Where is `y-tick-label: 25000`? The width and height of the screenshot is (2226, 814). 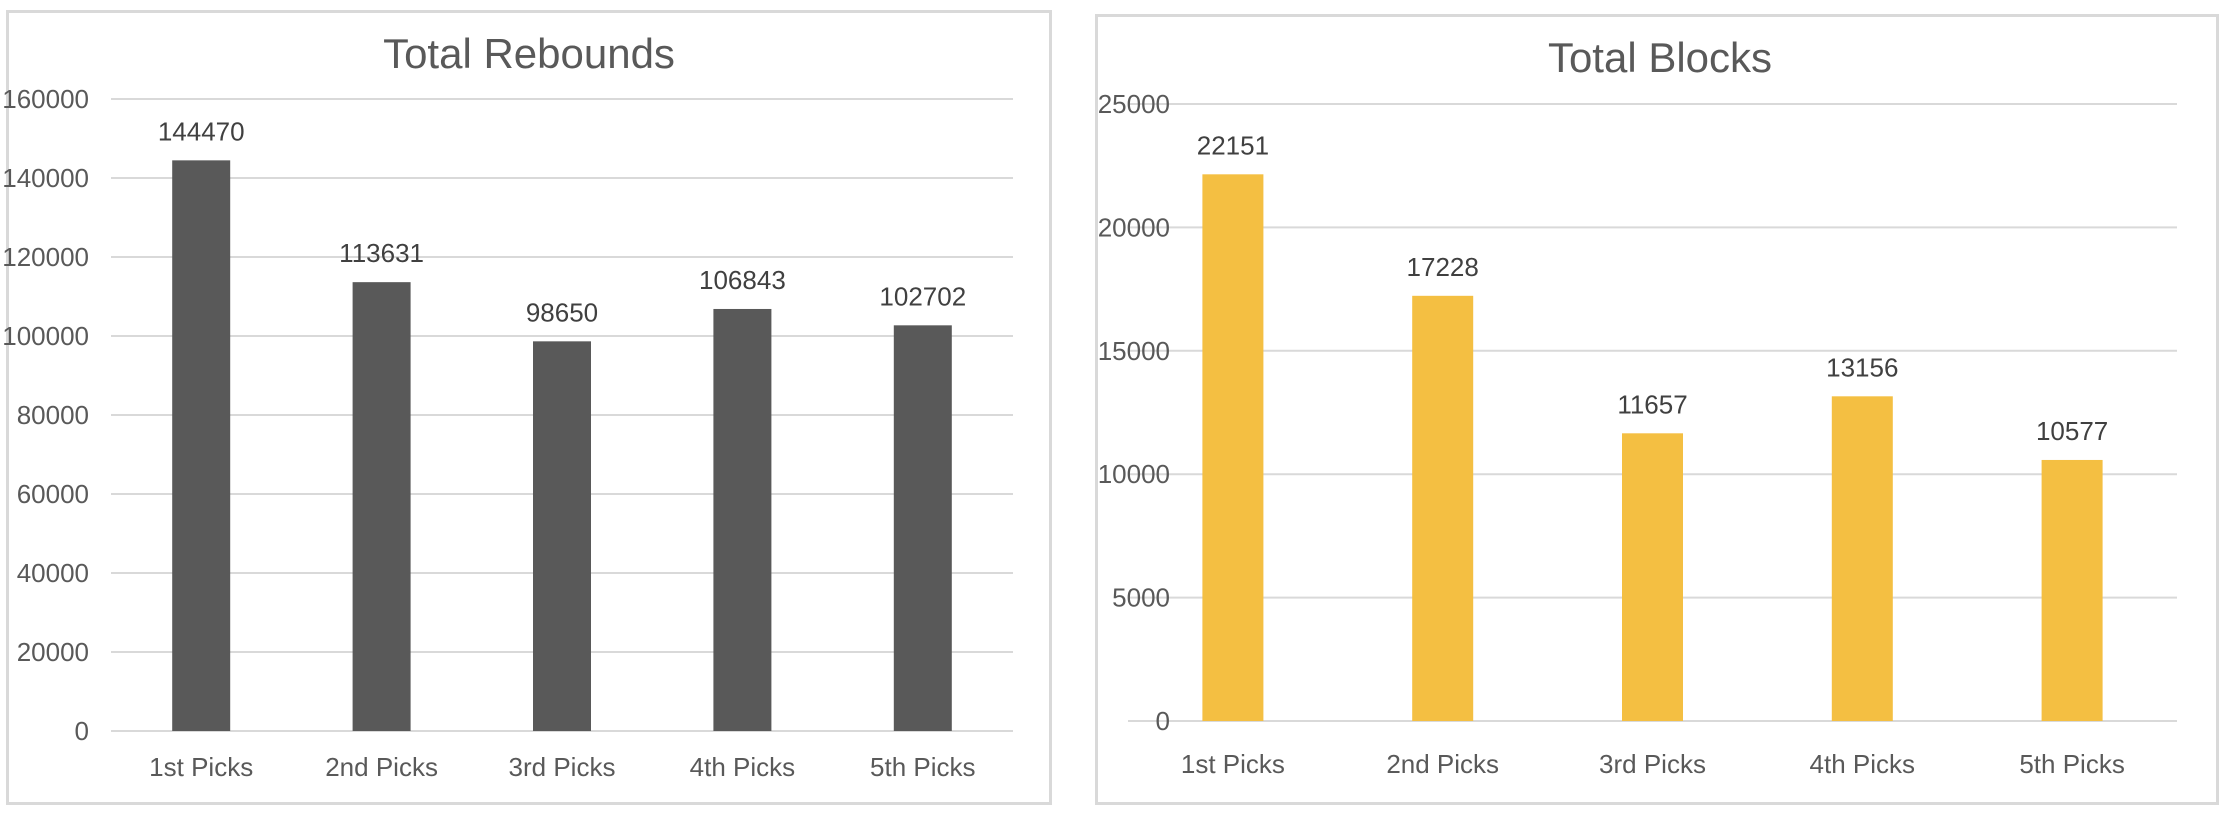
y-tick-label: 25000 is located at coordinates (1134, 104).